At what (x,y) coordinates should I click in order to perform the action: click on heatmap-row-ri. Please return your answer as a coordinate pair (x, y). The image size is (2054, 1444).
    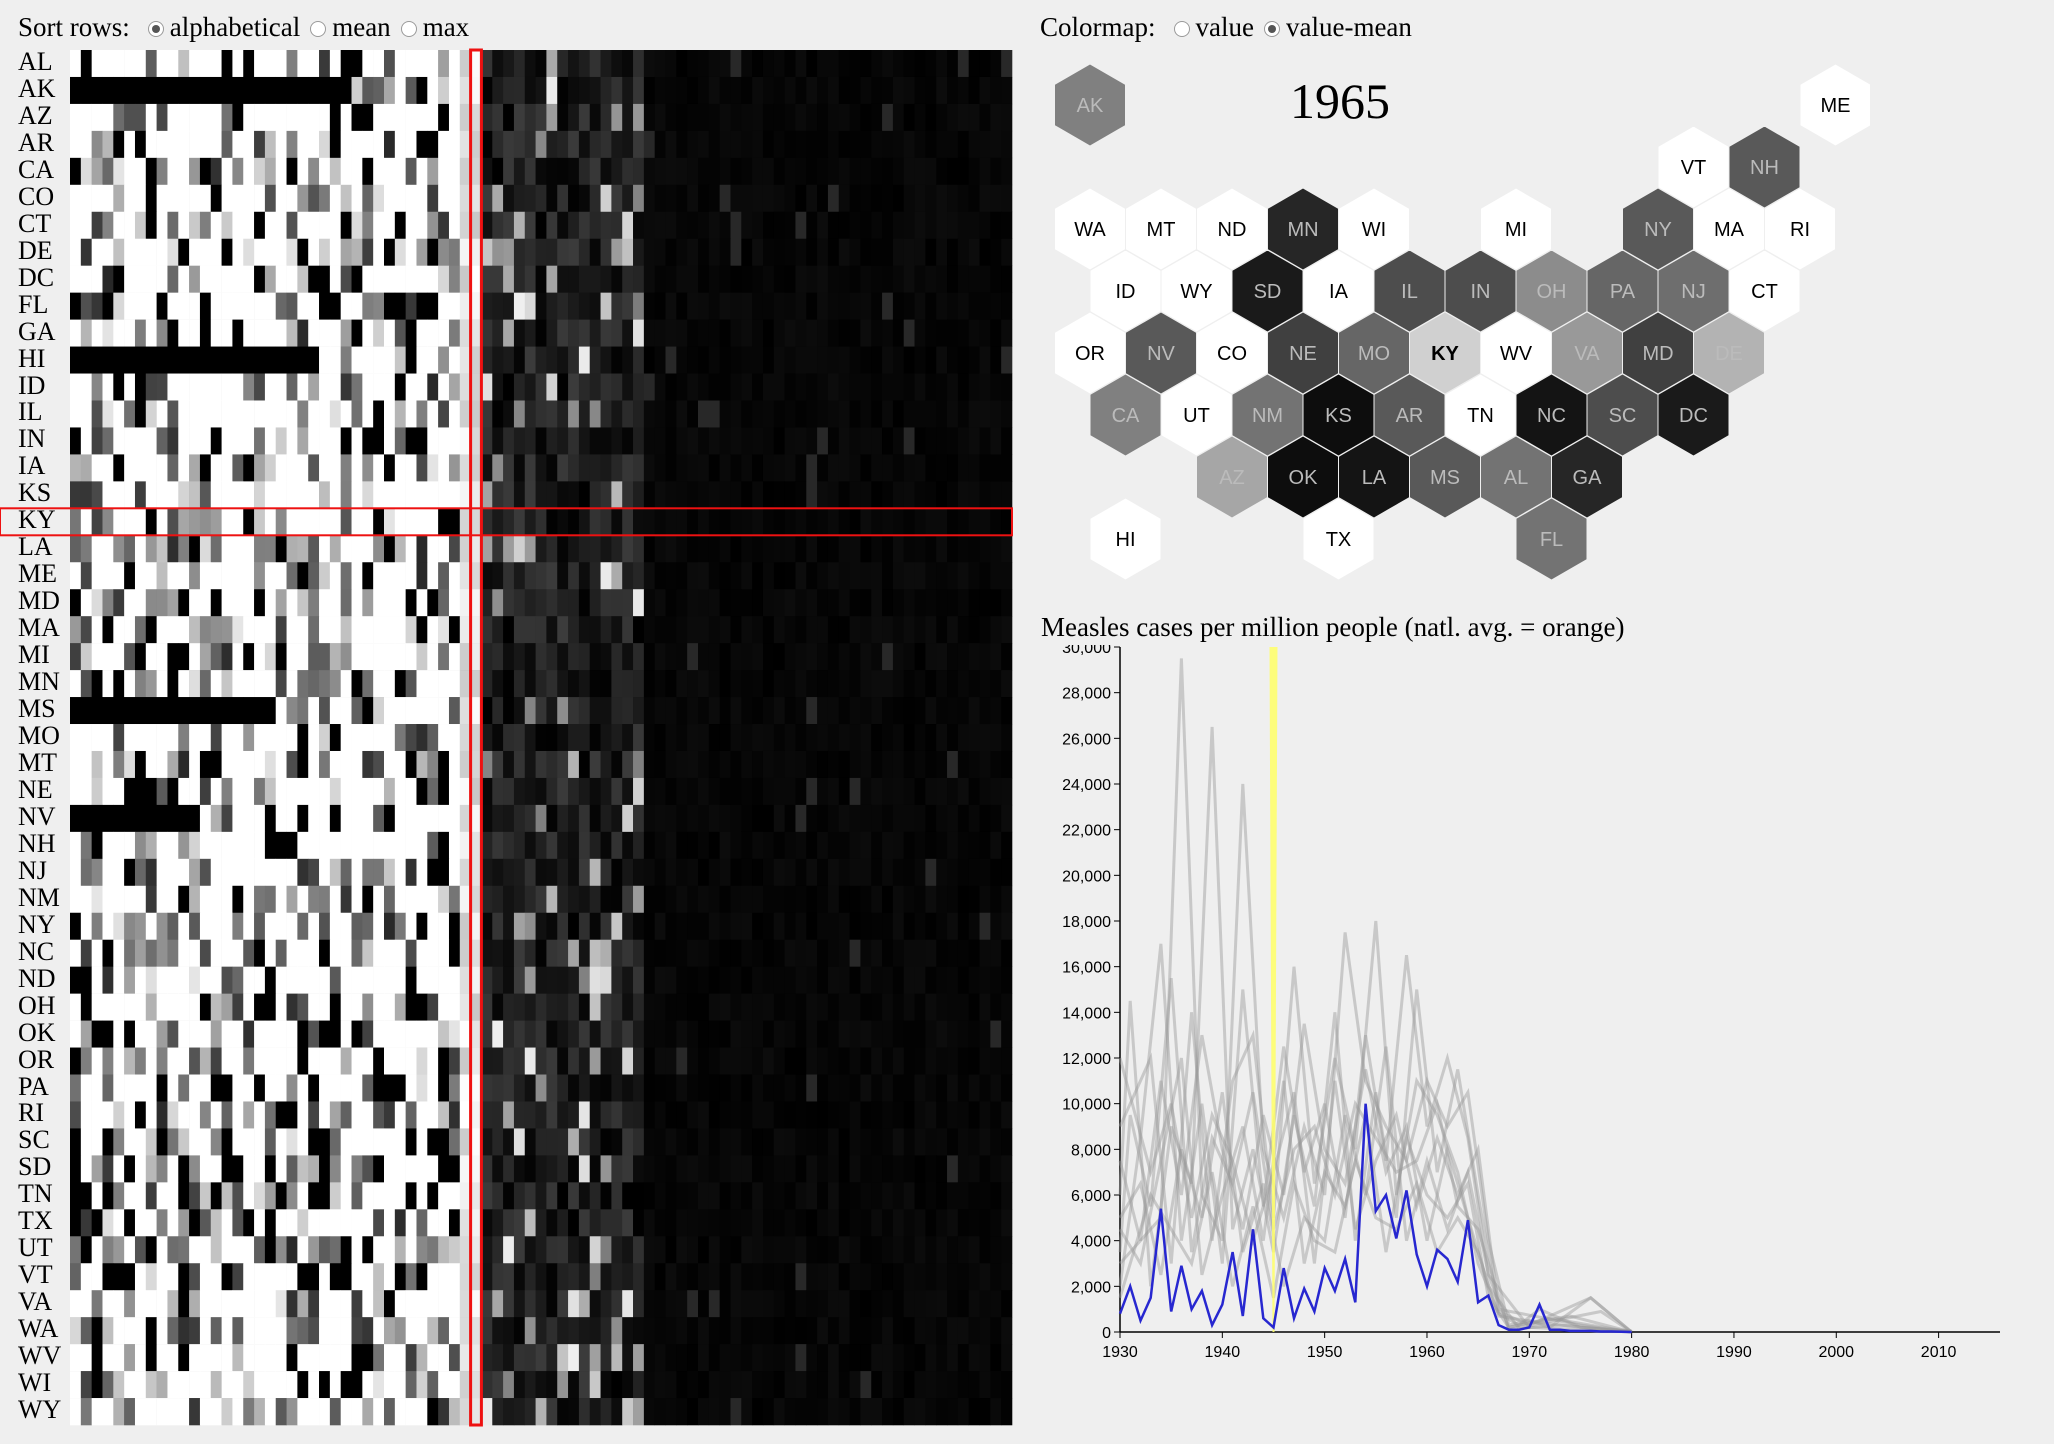
    Looking at the image, I should click on (541, 1115).